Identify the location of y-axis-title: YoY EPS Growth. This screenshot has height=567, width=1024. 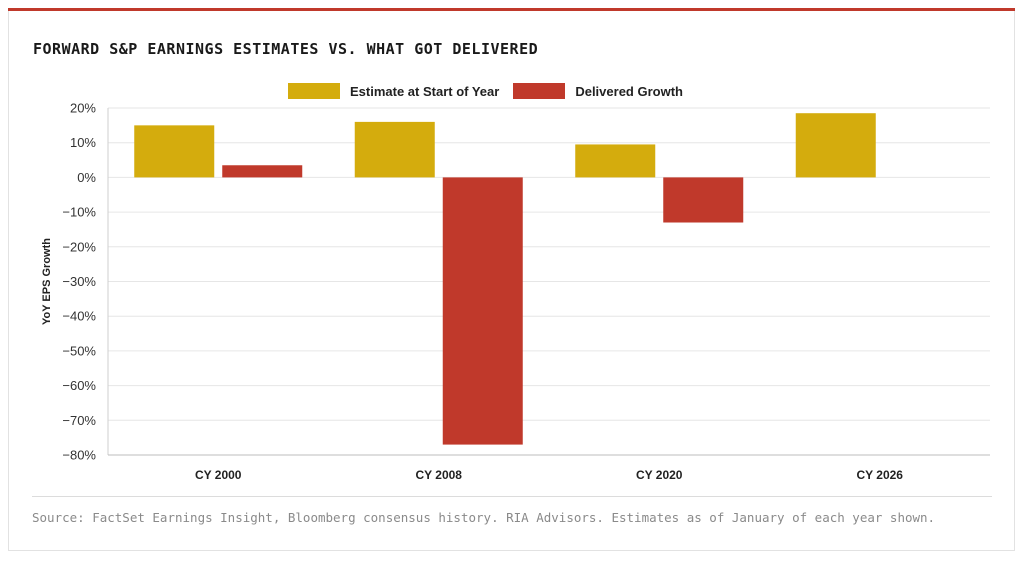
(47, 281).